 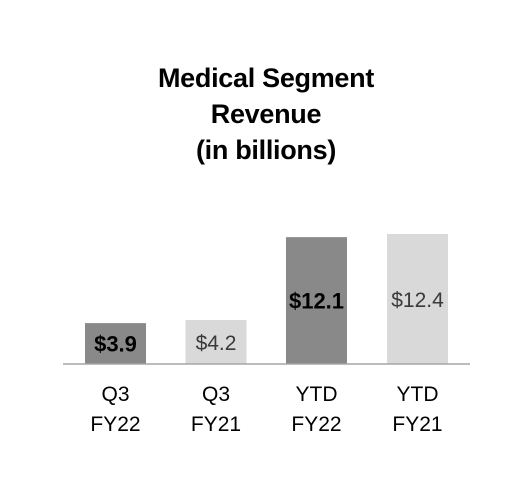 What do you see at coordinates (418, 394) in the screenshot?
I see `category-label-4-line-1: YTD` at bounding box center [418, 394].